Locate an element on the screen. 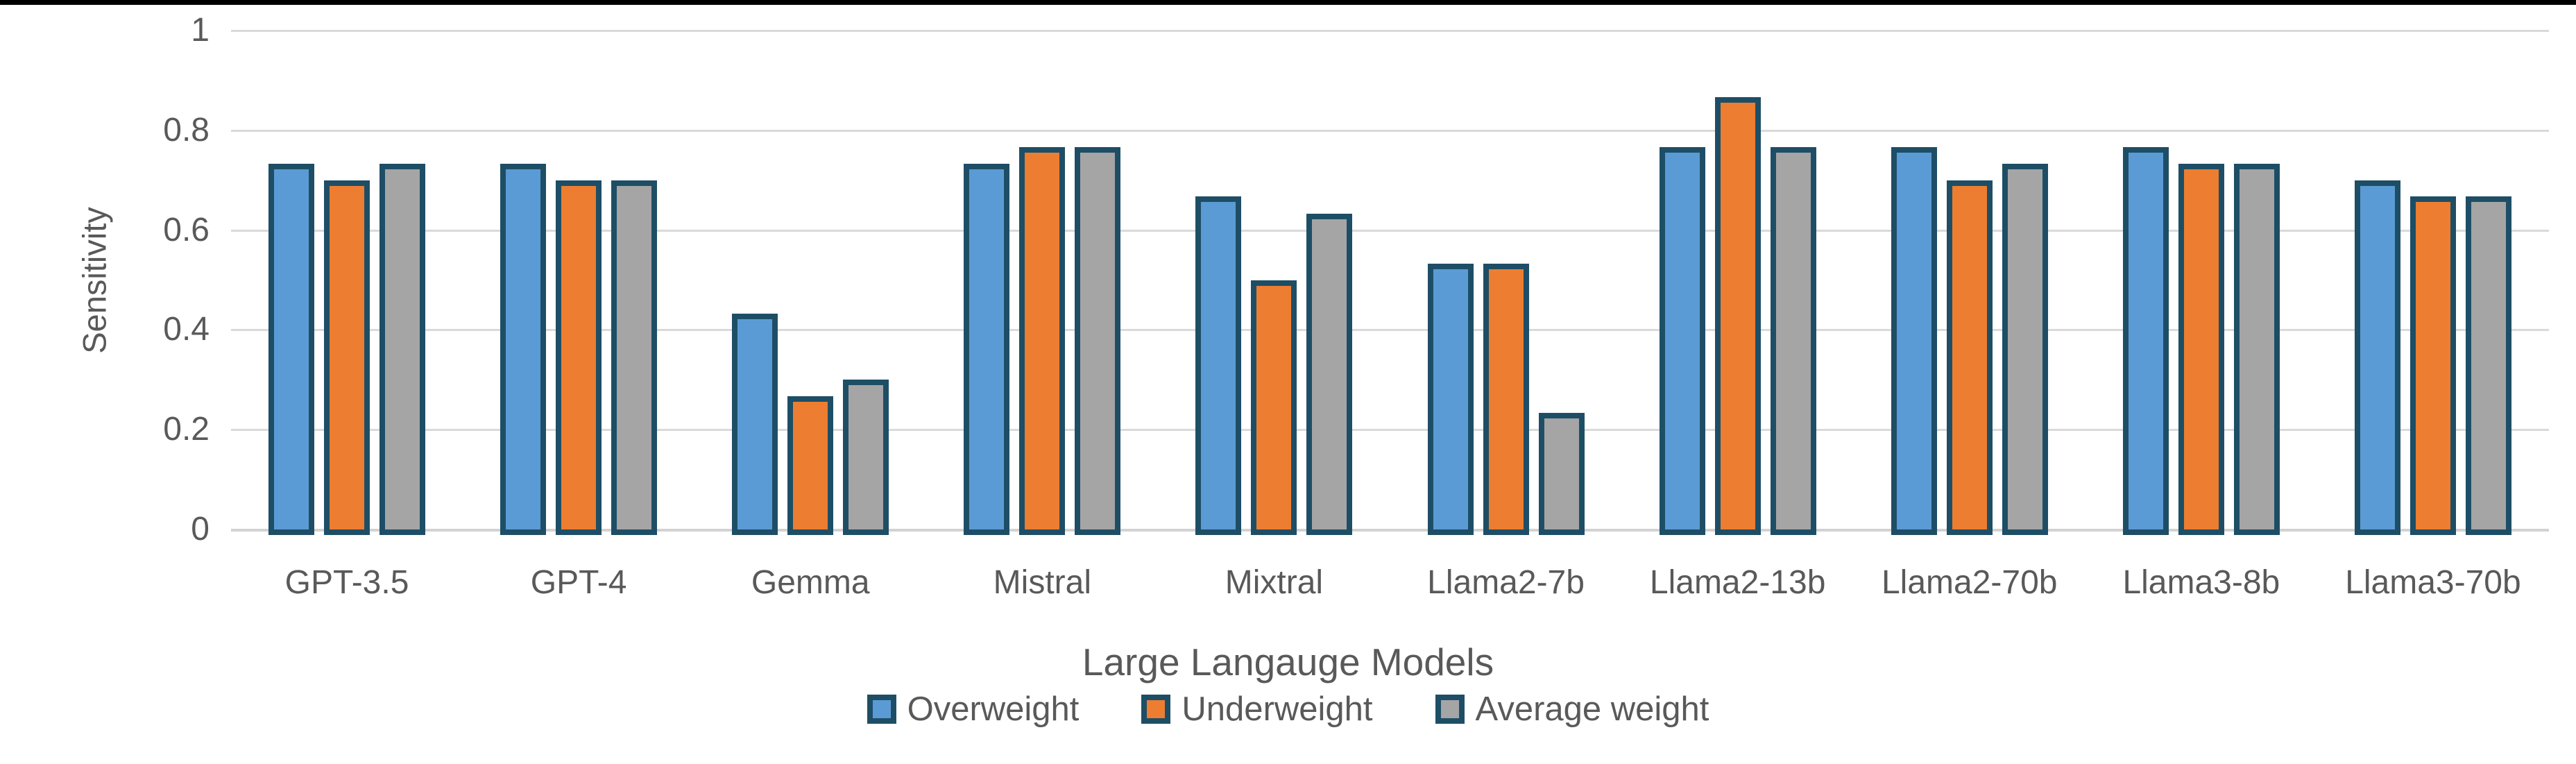  y-axis-tick-label: 0.4 is located at coordinates (186, 330).